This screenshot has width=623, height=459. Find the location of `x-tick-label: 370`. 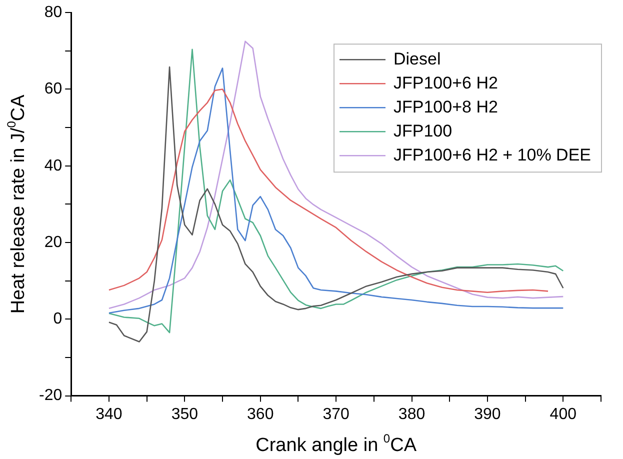

x-tick-label: 370 is located at coordinates (336, 414).